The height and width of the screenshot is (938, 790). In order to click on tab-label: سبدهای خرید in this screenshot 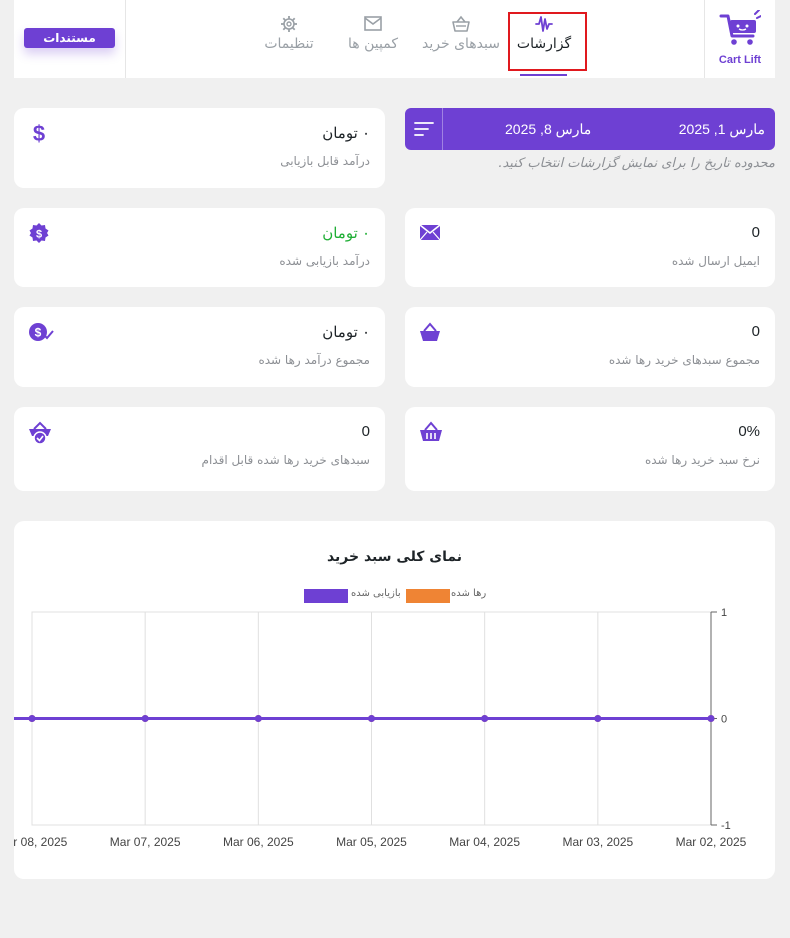, I will do `click(461, 44)`.